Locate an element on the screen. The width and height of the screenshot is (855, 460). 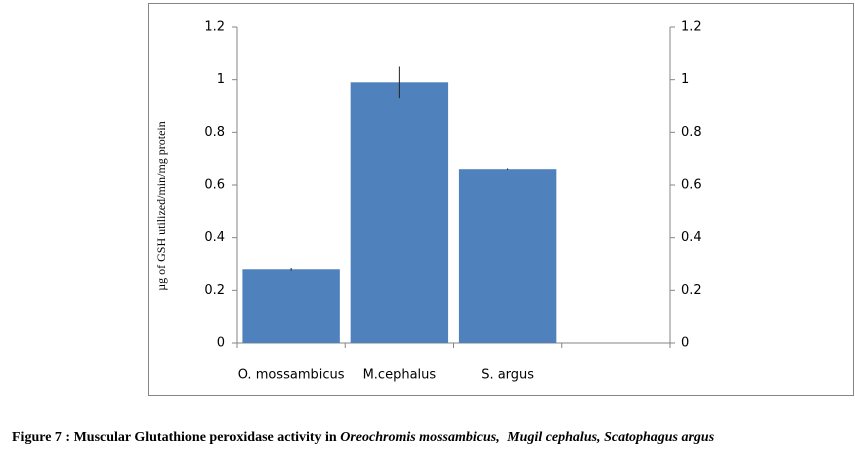
y2-tick-label: 0.8 is located at coordinates (691, 132).